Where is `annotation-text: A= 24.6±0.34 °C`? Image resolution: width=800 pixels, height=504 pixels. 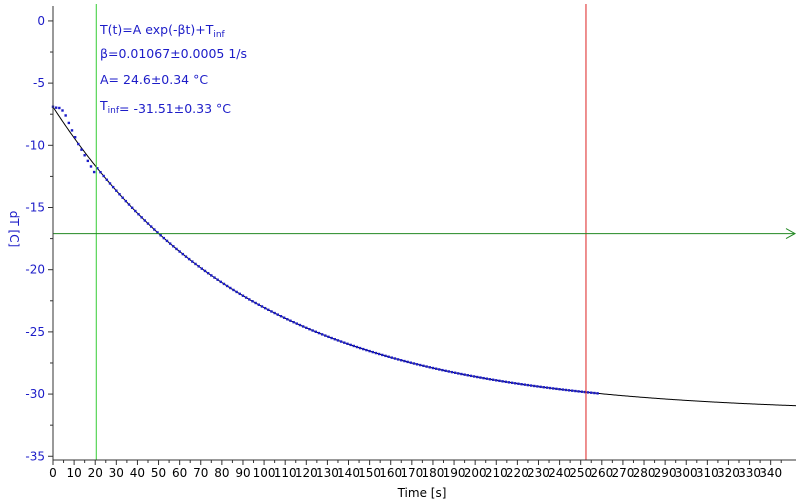 annotation-text: A= 24.6±0.34 °C is located at coordinates (154, 79).